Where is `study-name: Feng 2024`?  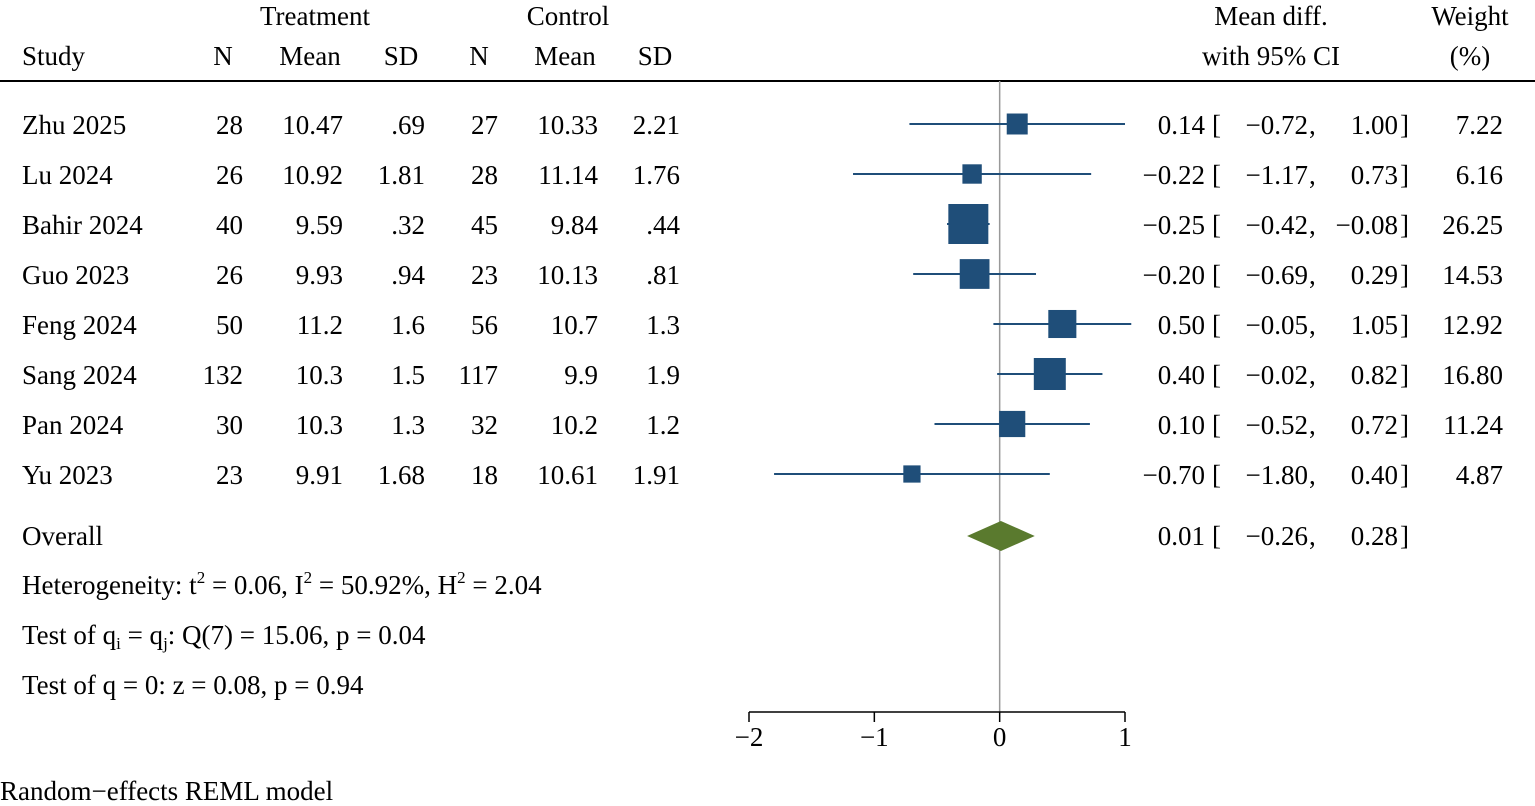
study-name: Feng 2024 is located at coordinates (79, 325).